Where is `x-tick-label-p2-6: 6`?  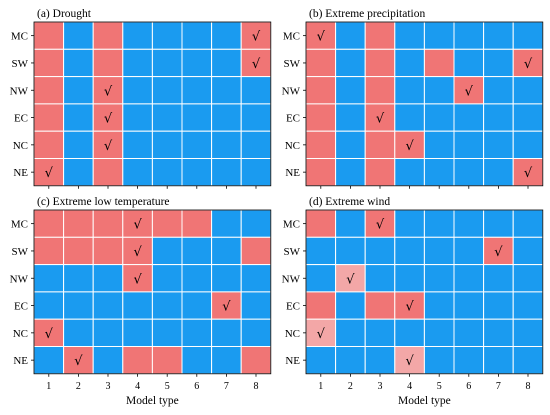
x-tick-label-p2-6: 6 is located at coordinates (196, 386).